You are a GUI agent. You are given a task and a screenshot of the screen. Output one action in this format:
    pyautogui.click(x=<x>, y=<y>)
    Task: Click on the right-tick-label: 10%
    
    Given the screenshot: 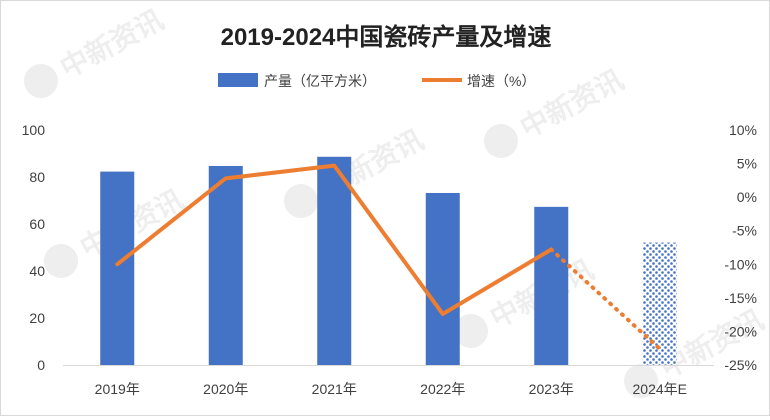 What is the action you would take?
    pyautogui.click(x=743, y=130)
    